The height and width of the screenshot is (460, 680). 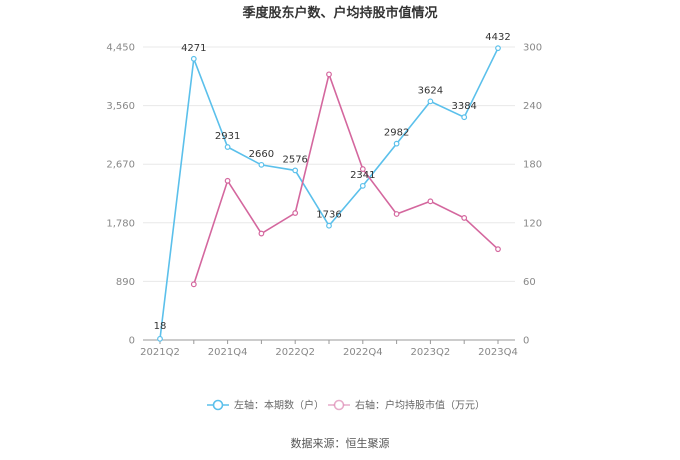 I want to click on x-tick-label: 2021Q2, so click(x=160, y=352).